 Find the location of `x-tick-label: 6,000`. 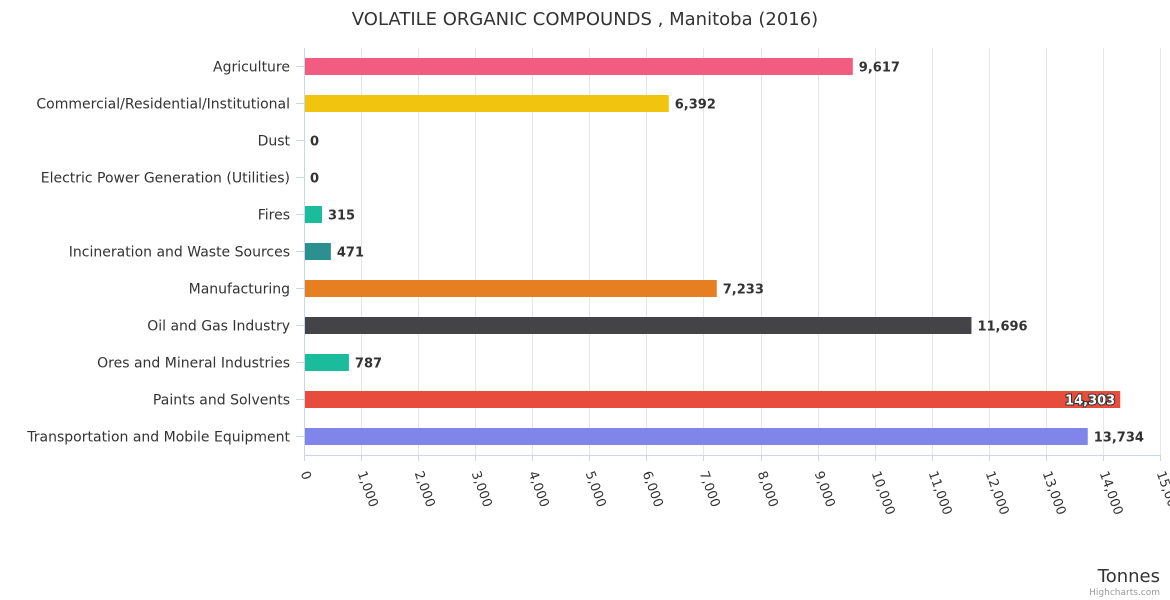

x-tick-label: 6,000 is located at coordinates (652, 489).